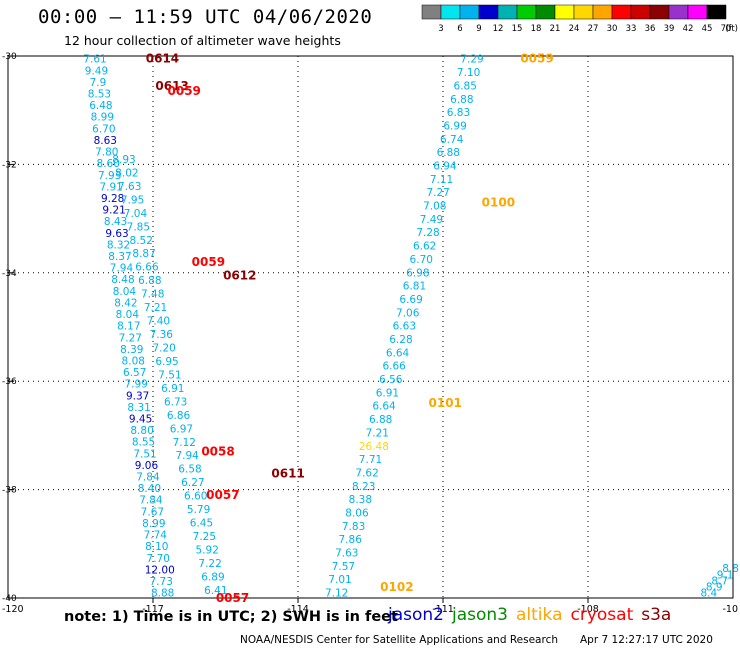  What do you see at coordinates (119, 257) in the screenshot?
I see `wave-height-value: 8.37` at bounding box center [119, 257].